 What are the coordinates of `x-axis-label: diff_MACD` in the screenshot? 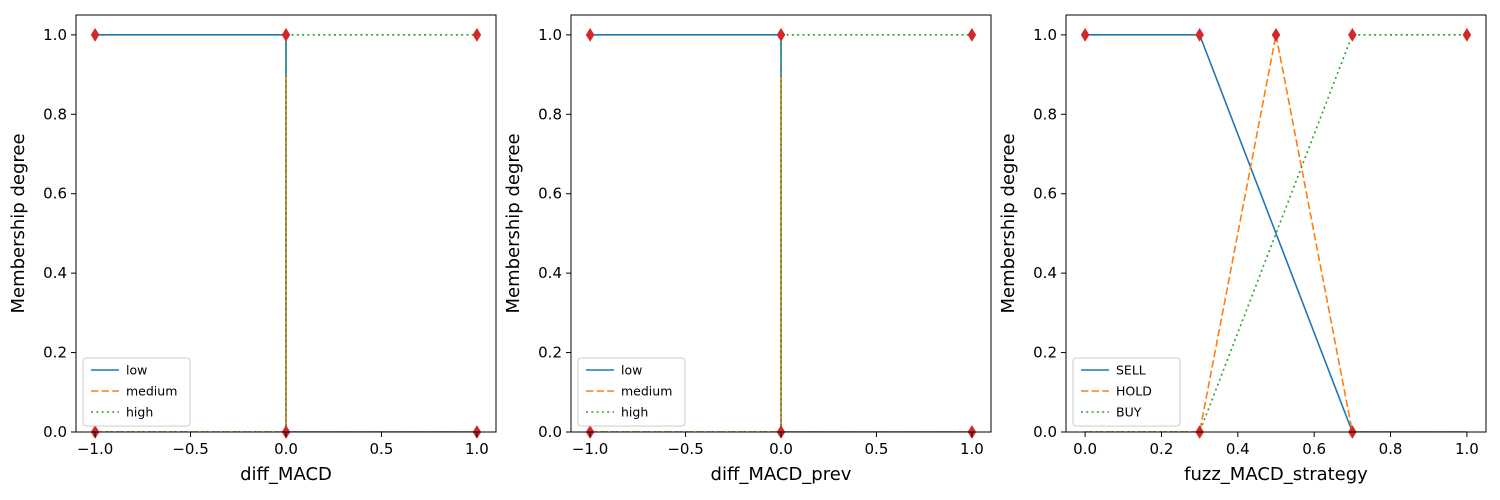 It's located at (286, 474).